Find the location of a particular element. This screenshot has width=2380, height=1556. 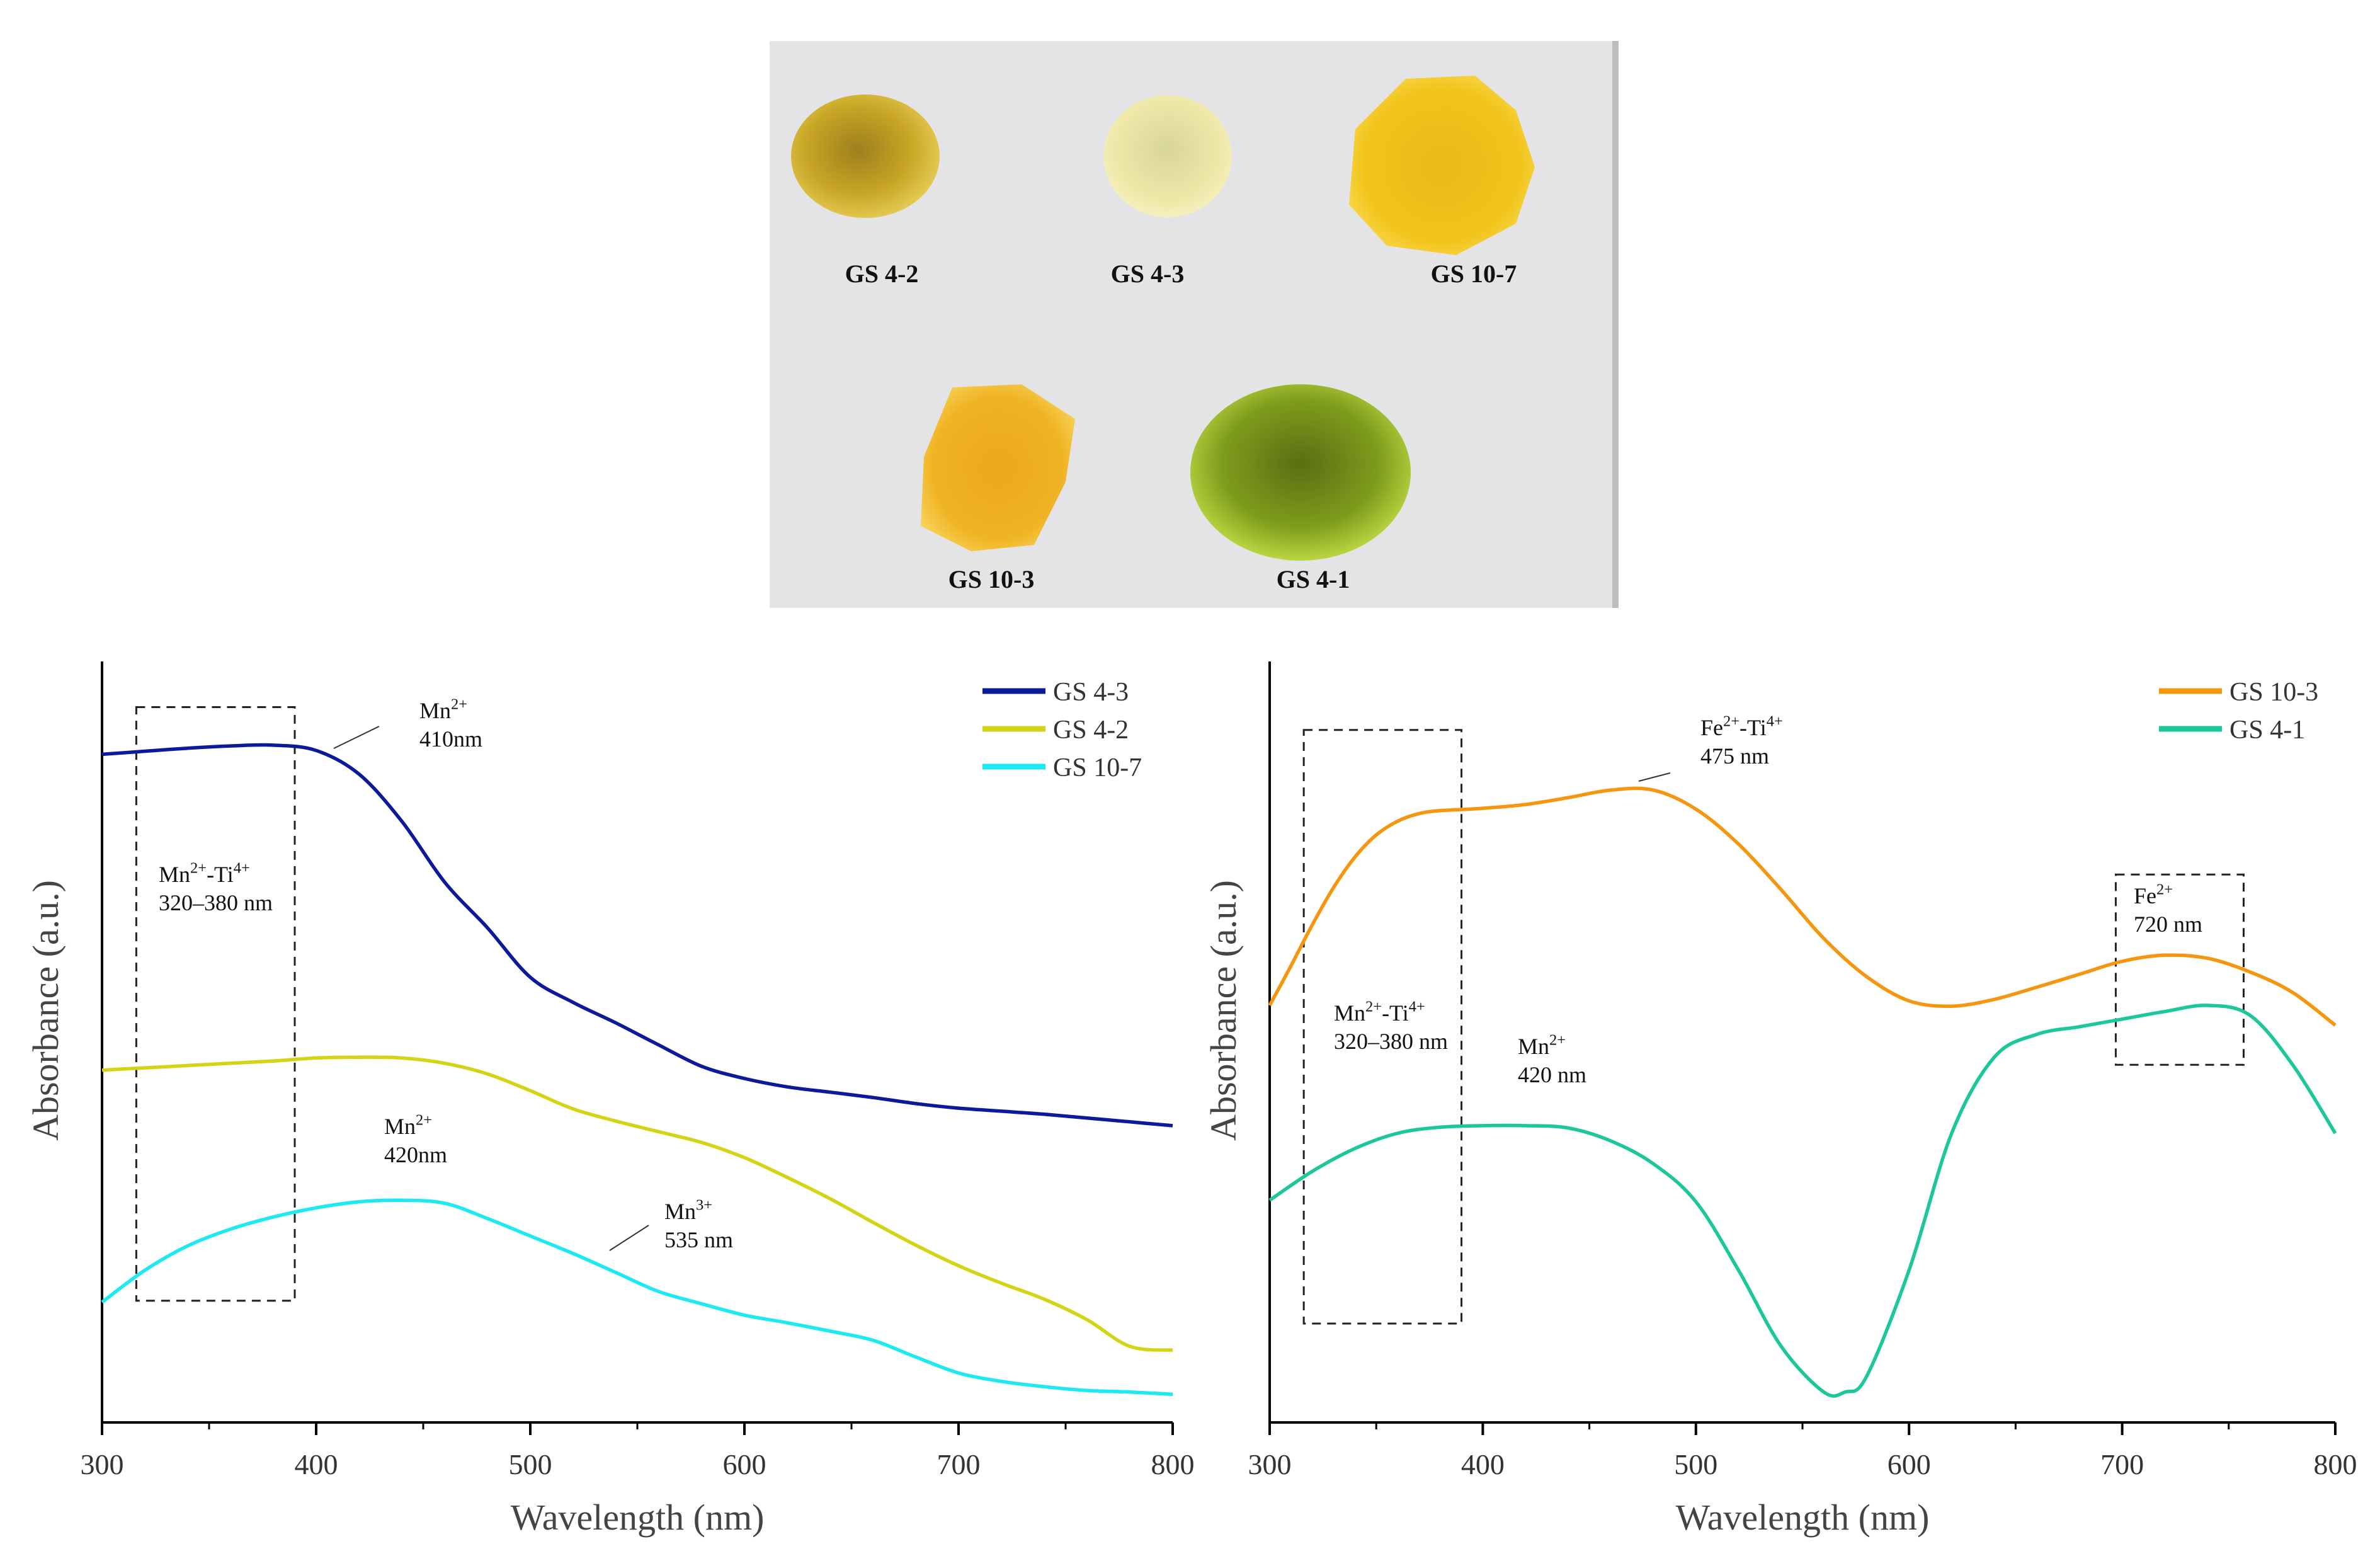

gem-label: GS 10-3 is located at coordinates (991, 579).